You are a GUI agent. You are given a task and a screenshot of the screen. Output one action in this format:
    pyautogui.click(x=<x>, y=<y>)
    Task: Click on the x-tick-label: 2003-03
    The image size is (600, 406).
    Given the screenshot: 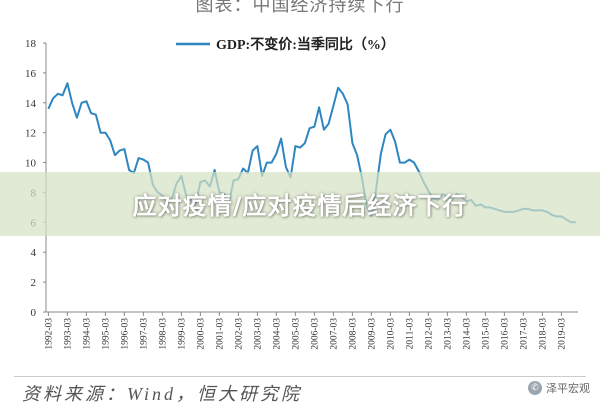 What is the action you would take?
    pyautogui.click(x=258, y=334)
    